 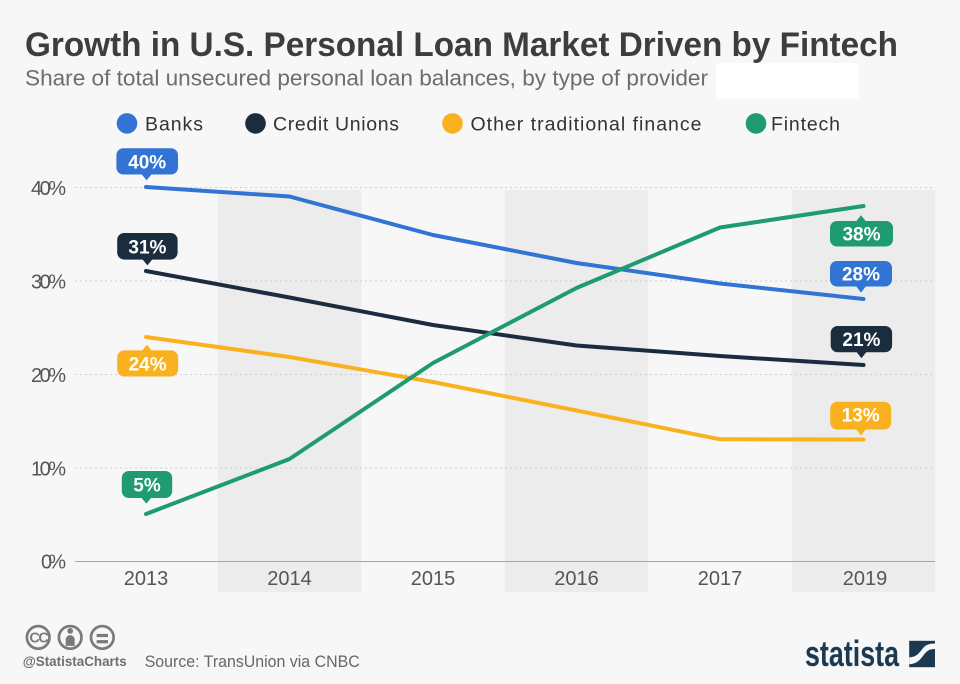 I want to click on svg-text: 2014, so click(x=289, y=579).